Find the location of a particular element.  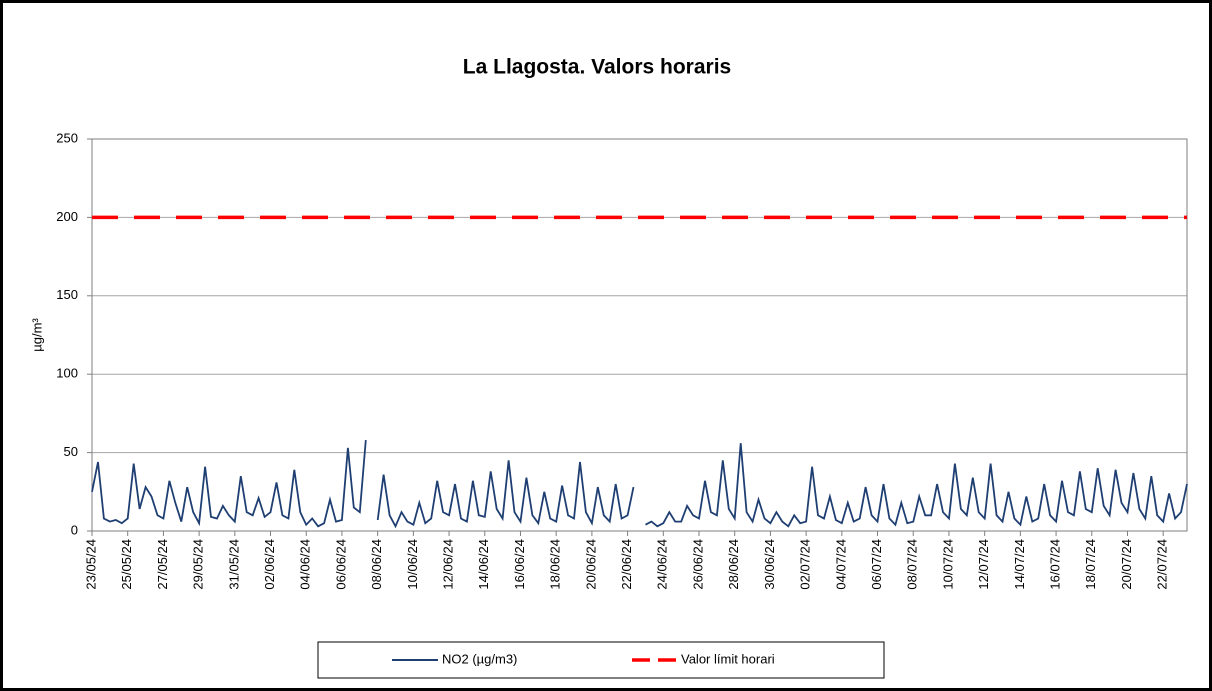

y-tick-label: 200 is located at coordinates (67, 216).